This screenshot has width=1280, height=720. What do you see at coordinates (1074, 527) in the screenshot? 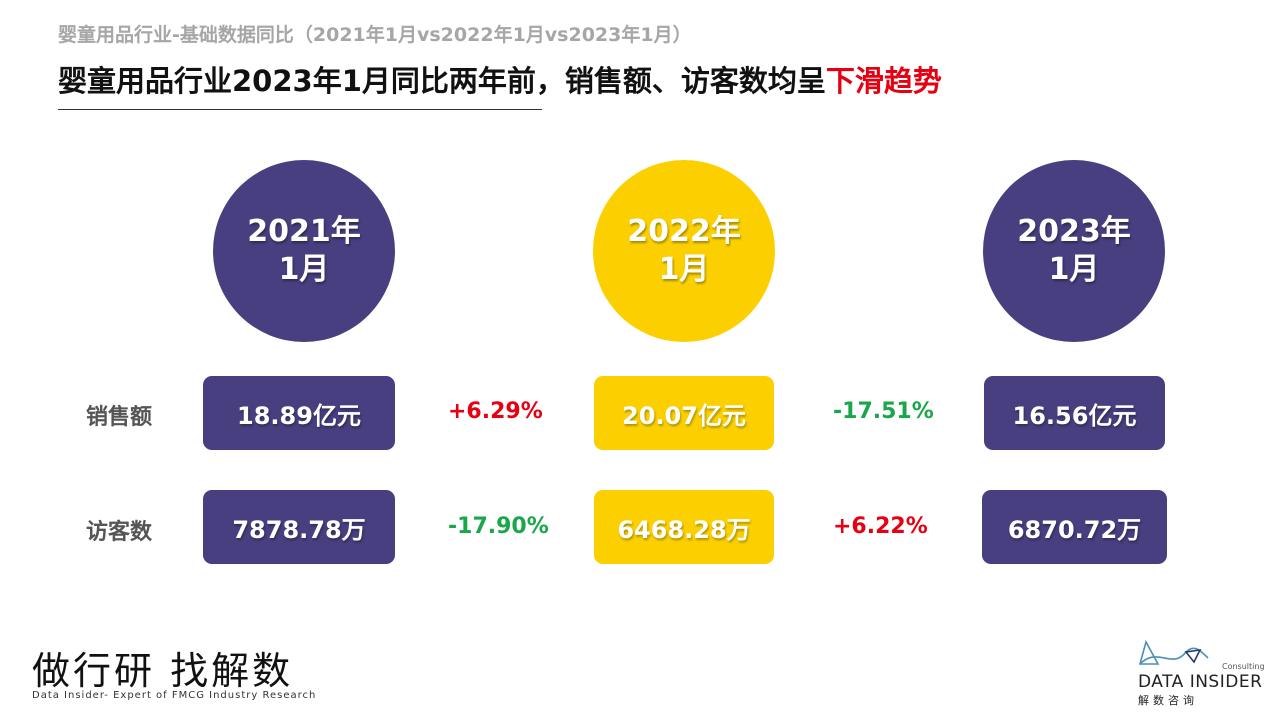
I see `visitors-value-2023: 6870.72万` at bounding box center [1074, 527].